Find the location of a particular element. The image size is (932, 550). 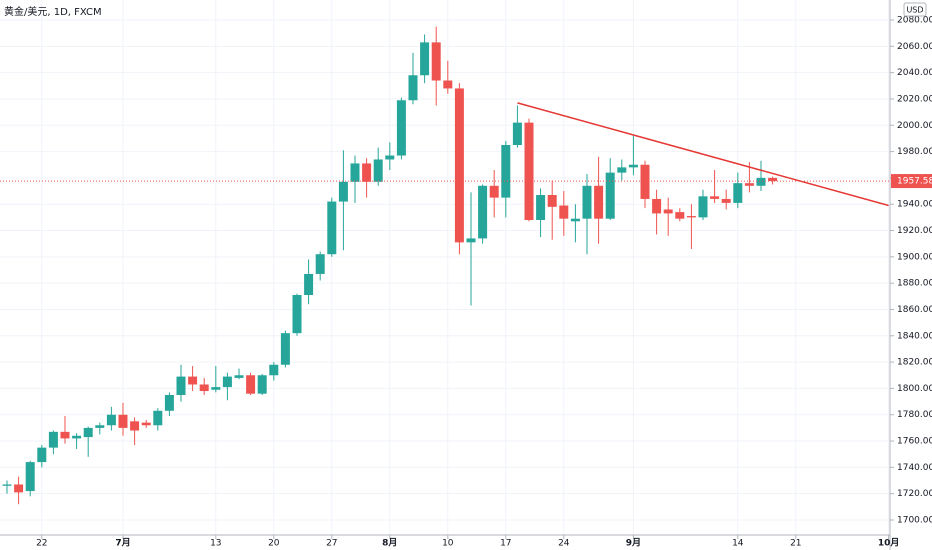

y-tick-label: 1940.00 is located at coordinates (914, 205).